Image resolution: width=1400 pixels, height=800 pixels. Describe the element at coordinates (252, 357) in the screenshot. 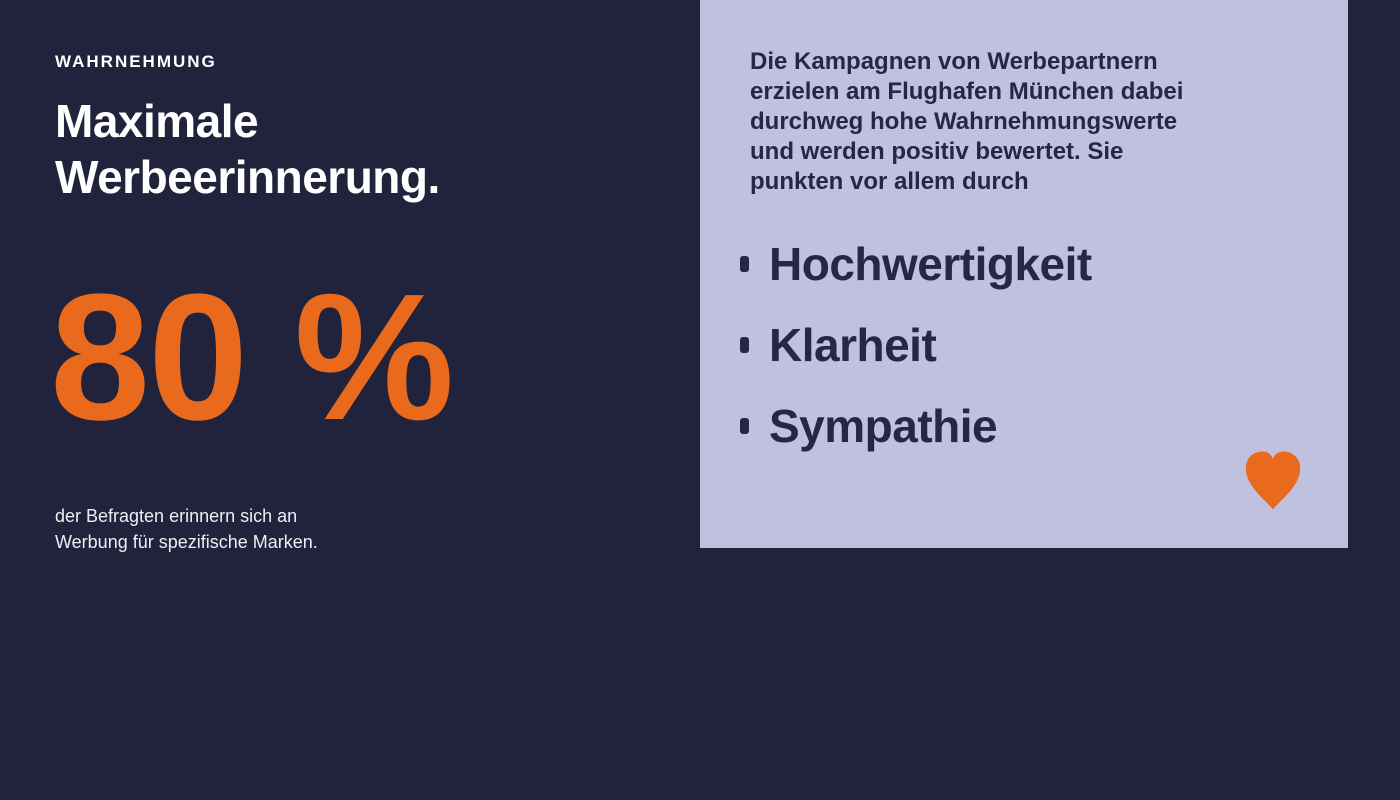

I see `stat-value: 80 %` at that location.